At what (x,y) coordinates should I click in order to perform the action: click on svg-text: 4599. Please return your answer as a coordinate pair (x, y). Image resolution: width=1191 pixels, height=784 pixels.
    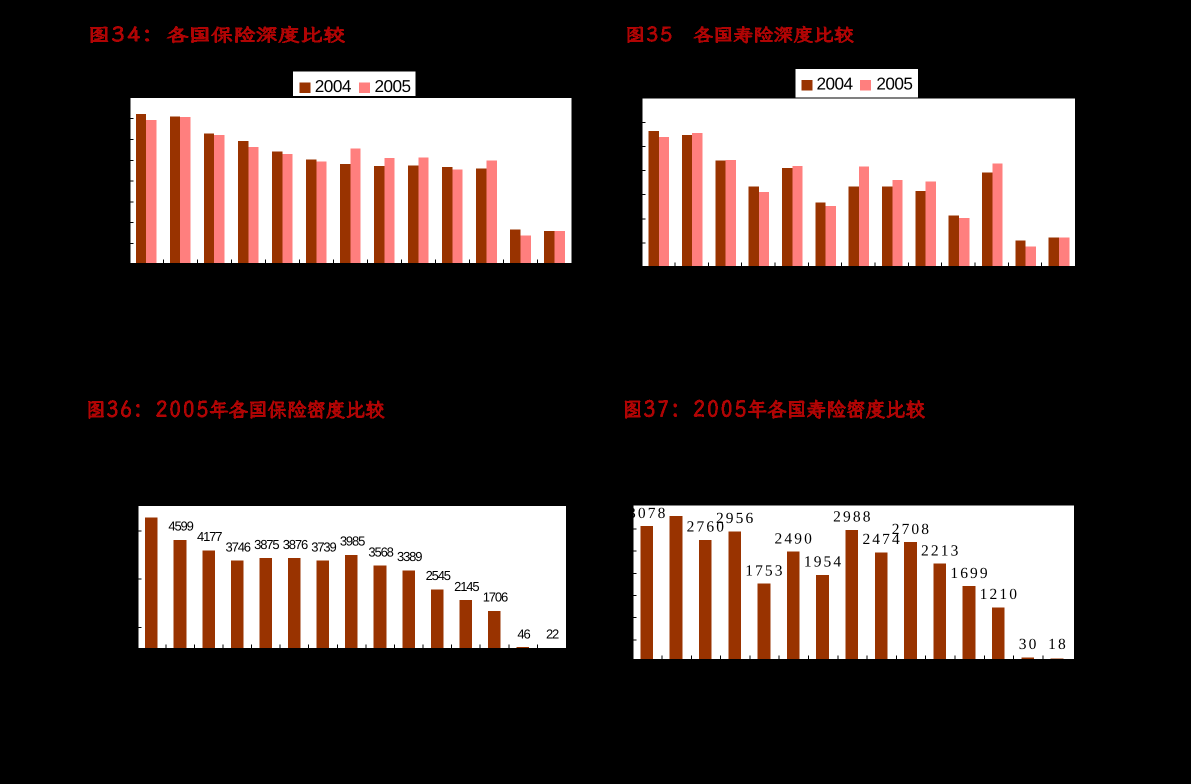
    Looking at the image, I should click on (180, 526).